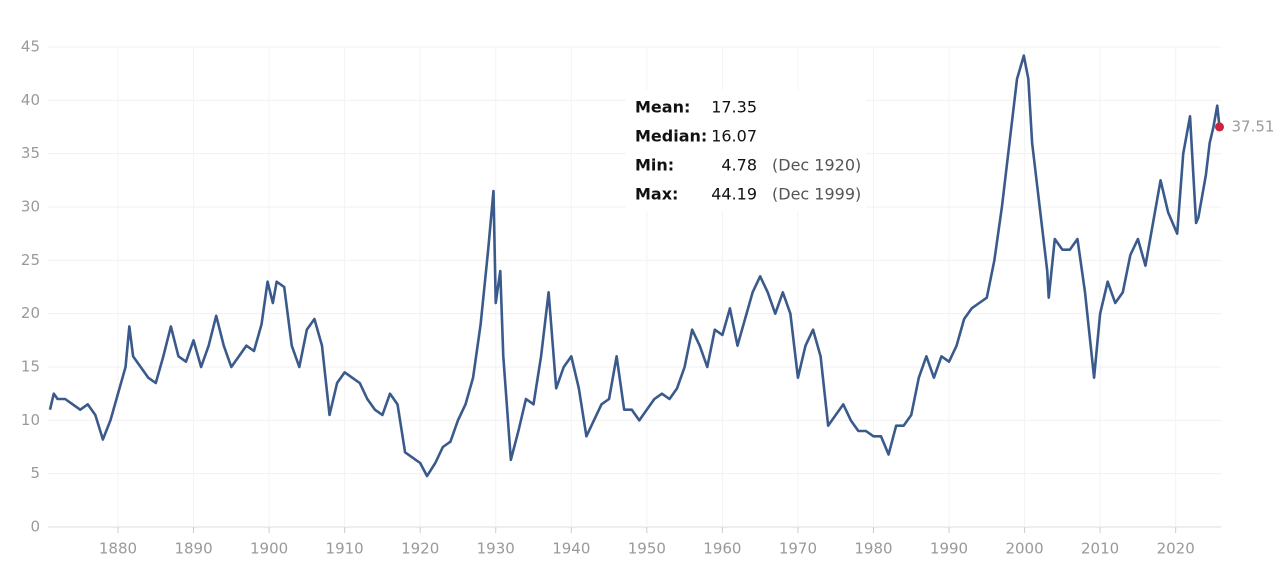 This screenshot has height=581, width=1281. What do you see at coordinates (35, 473) in the screenshot?
I see `y-tick-label: 5` at bounding box center [35, 473].